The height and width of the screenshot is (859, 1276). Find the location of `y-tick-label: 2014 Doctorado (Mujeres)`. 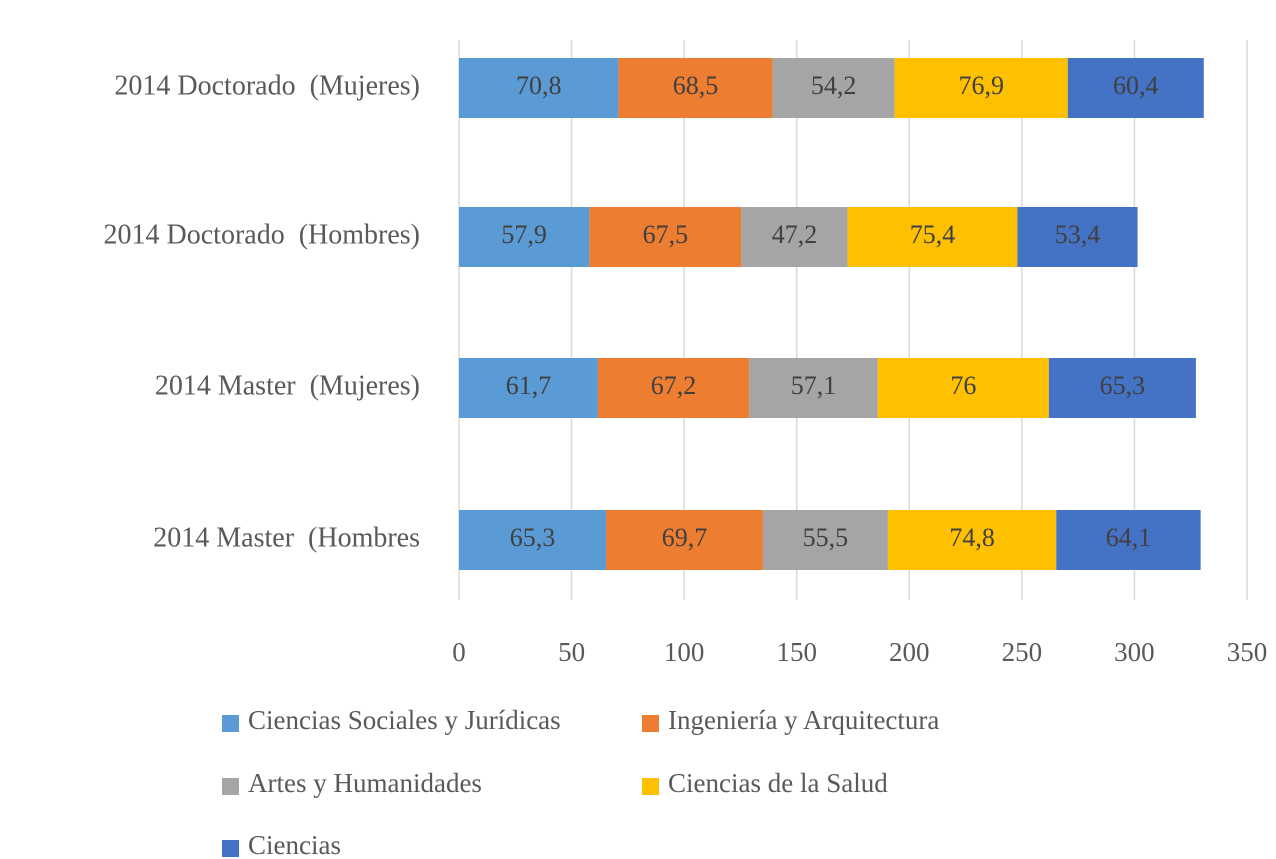

y-tick-label: 2014 Doctorado (Mujeres) is located at coordinates (267, 85).